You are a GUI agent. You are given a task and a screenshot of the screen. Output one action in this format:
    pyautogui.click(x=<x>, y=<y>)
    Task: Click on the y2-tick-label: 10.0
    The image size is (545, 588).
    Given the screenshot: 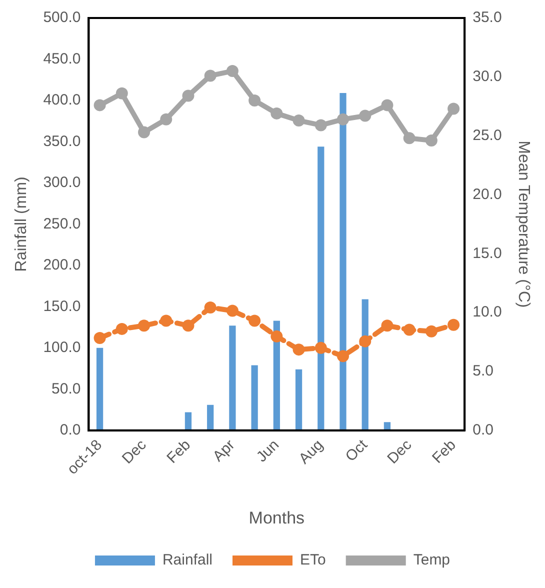 What is the action you would take?
    pyautogui.click(x=487, y=312)
    